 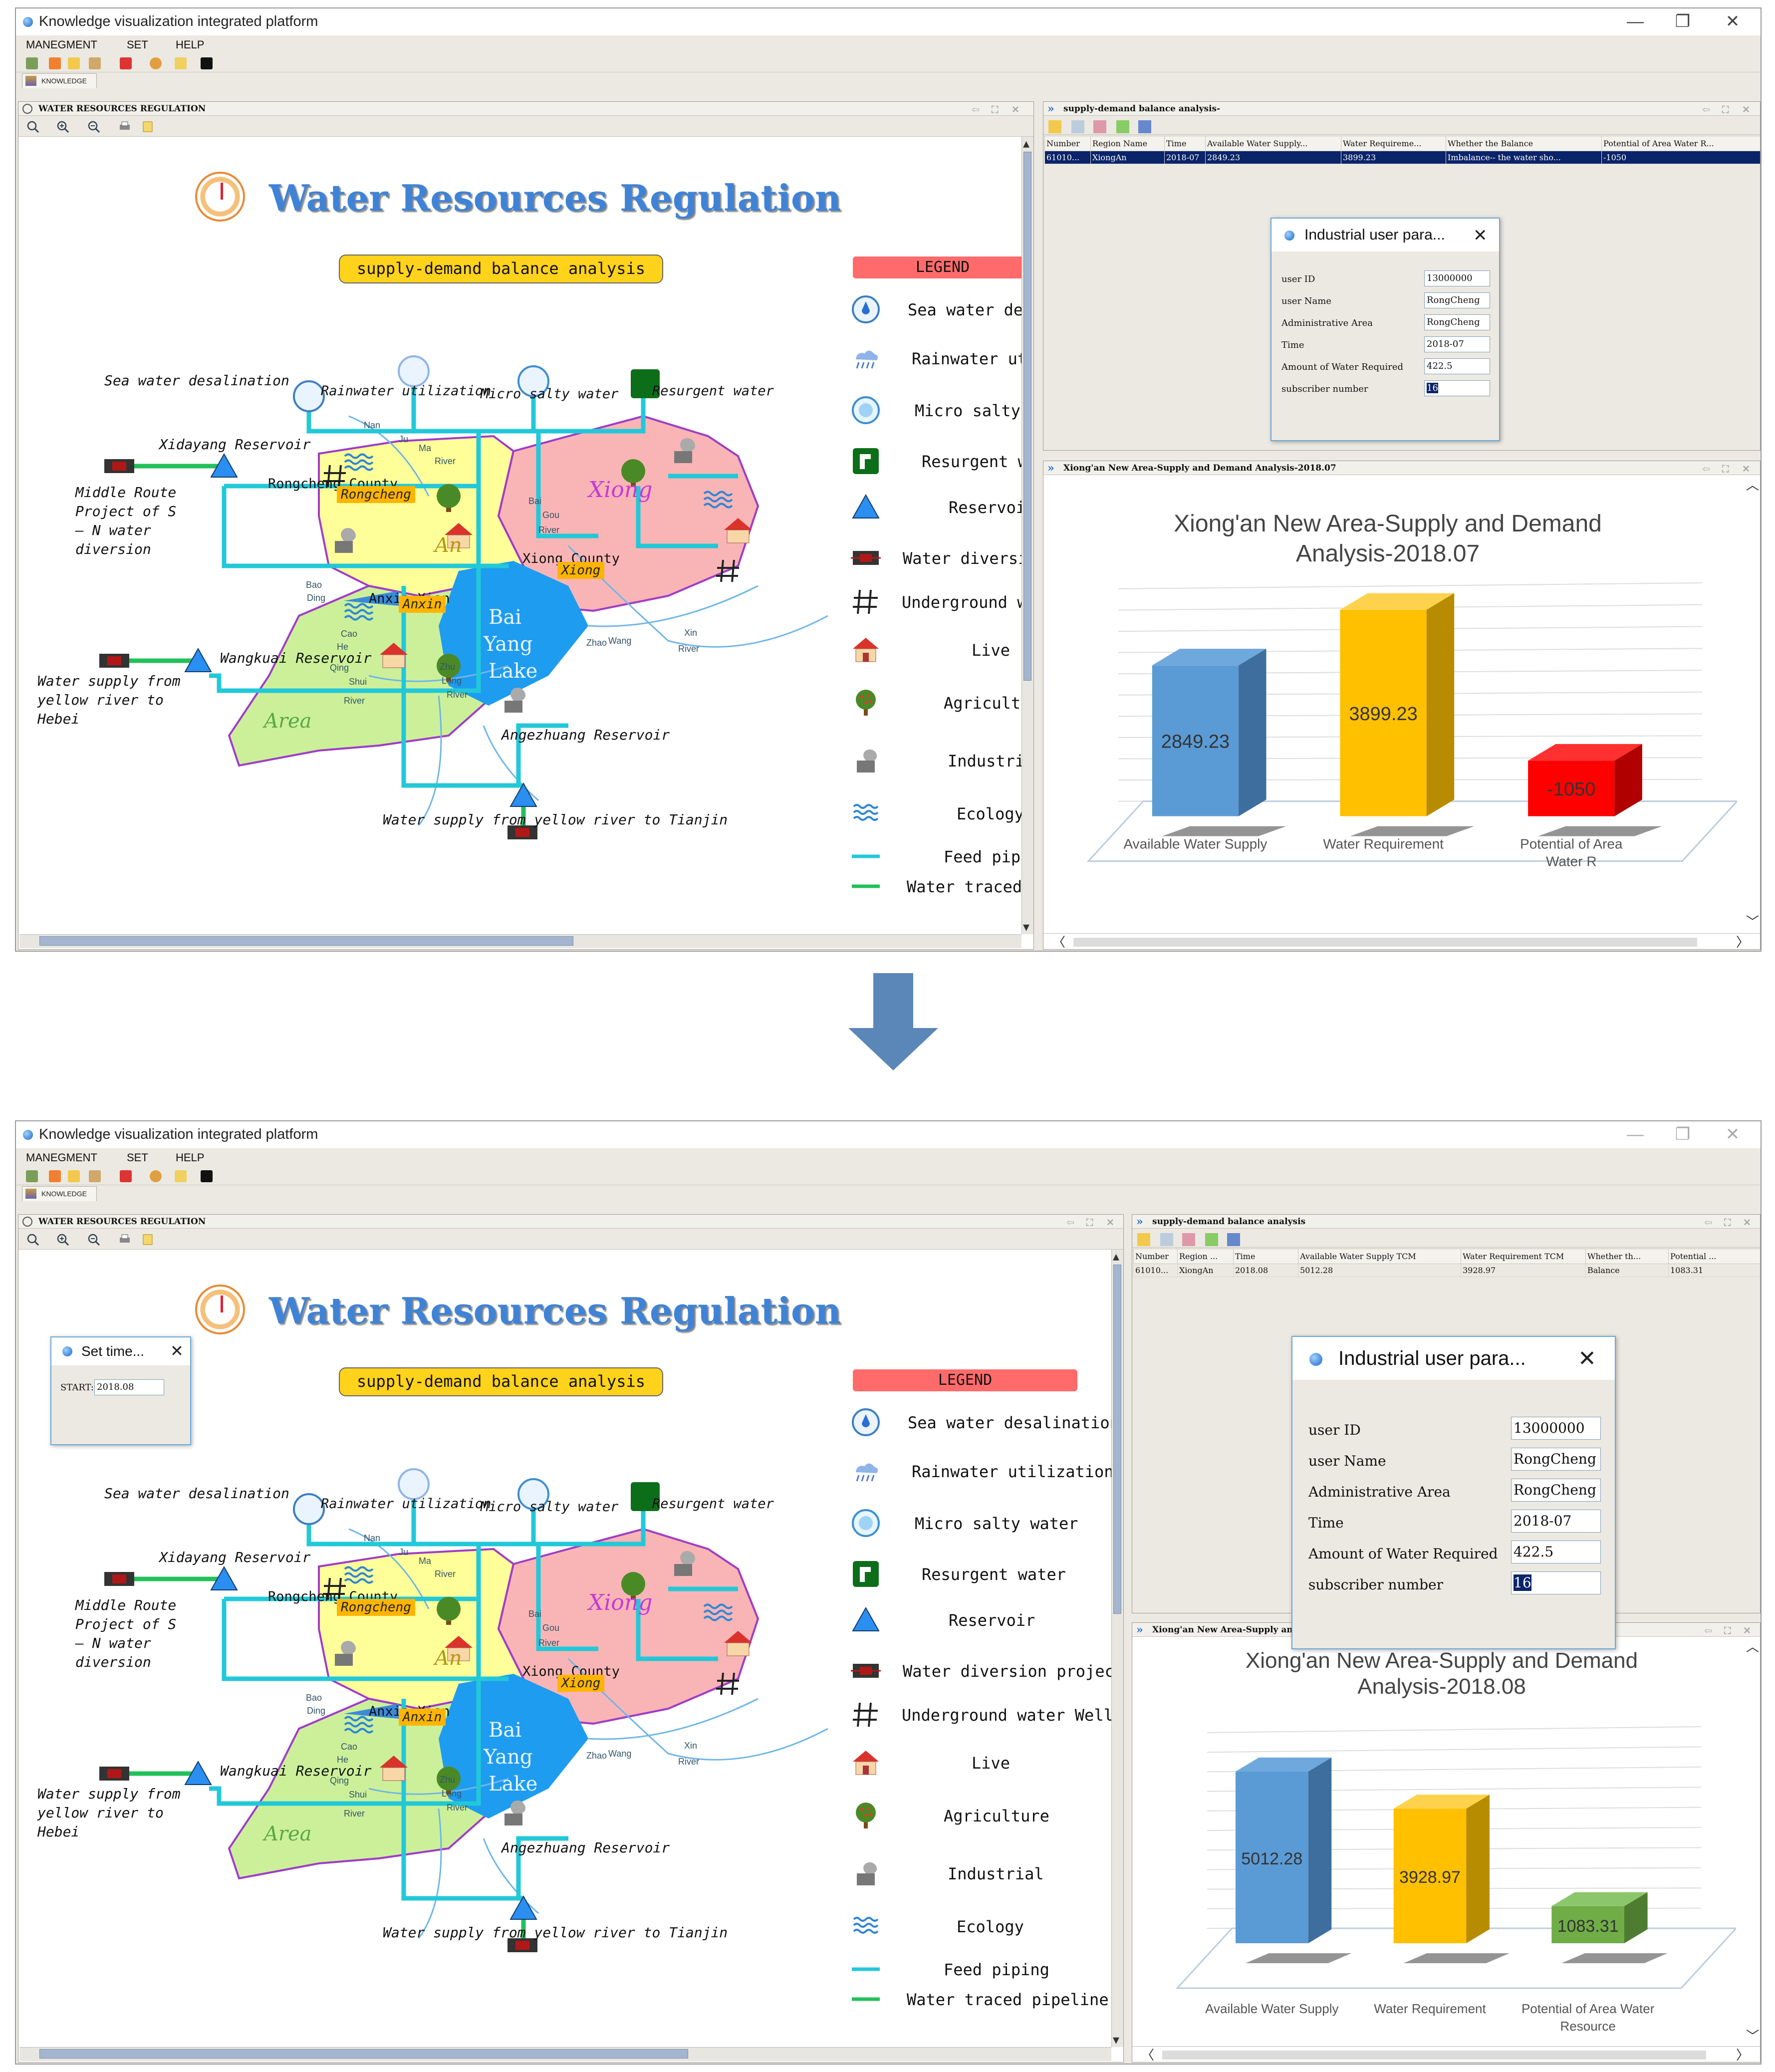 What do you see at coordinates (1265, 1257) in the screenshot?
I see `column-header: Time` at bounding box center [1265, 1257].